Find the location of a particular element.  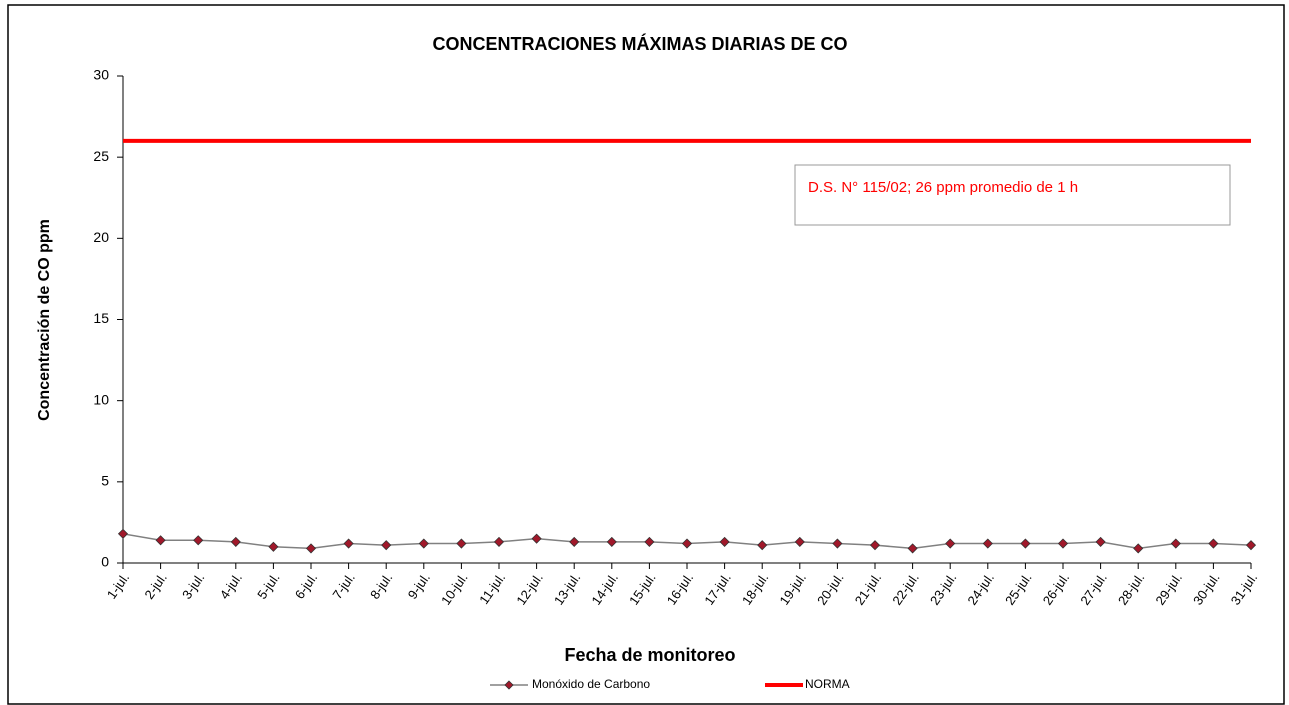

y-tick-label: 0 is located at coordinates (105, 562).